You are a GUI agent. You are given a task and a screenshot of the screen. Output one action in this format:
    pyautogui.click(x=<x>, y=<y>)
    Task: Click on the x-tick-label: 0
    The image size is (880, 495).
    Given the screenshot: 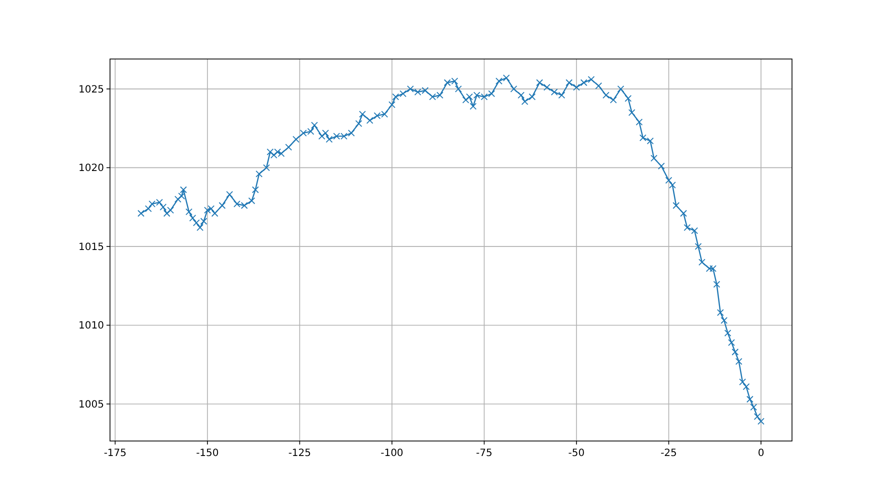 What is the action you would take?
    pyautogui.click(x=761, y=453)
    